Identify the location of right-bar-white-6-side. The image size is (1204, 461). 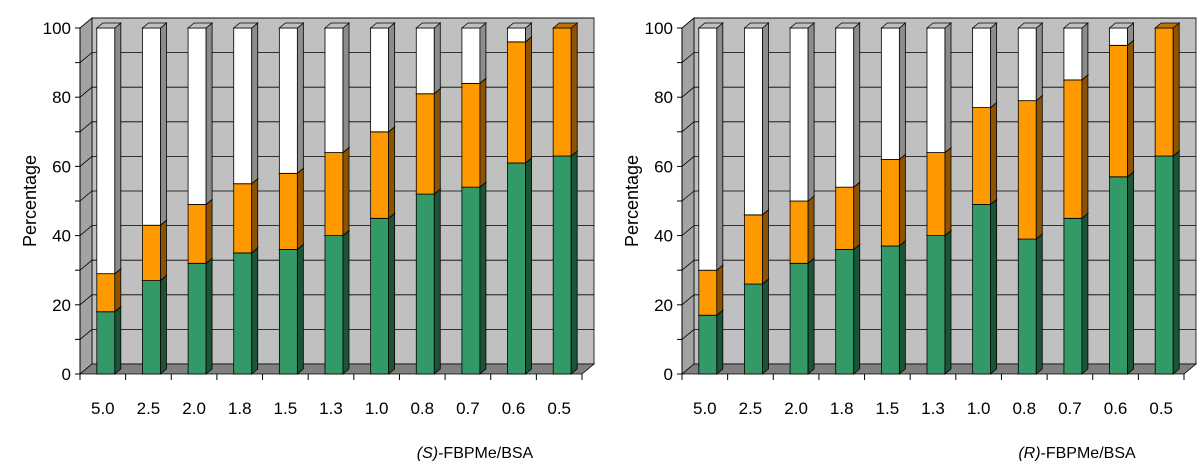
(994, 65).